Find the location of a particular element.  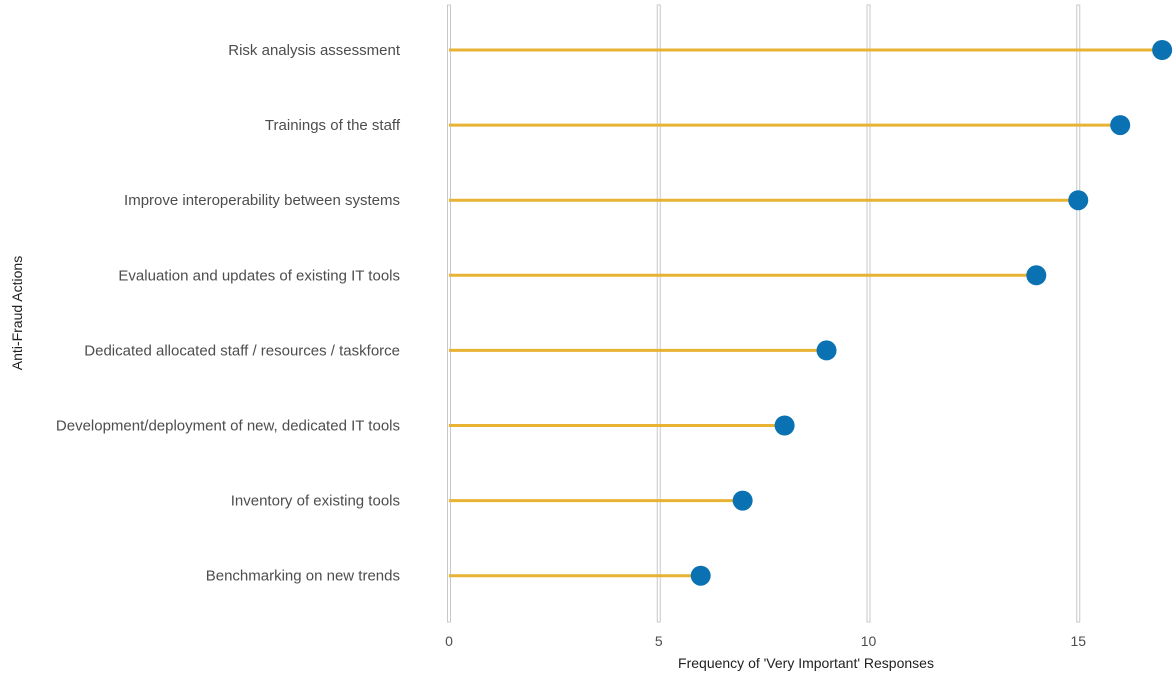

category-label: Benchmarking on new trends is located at coordinates (303, 576).